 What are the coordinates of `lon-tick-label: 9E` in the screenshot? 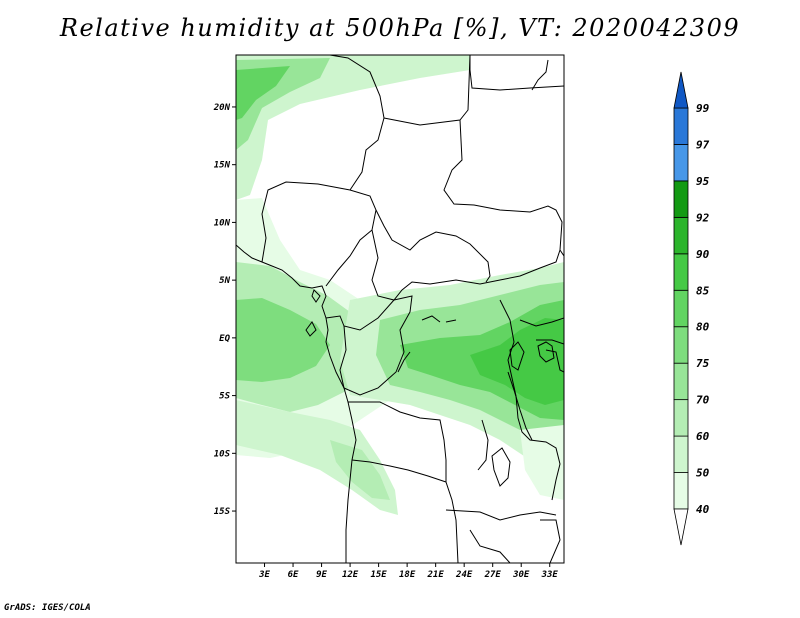 It's located at (321, 575).